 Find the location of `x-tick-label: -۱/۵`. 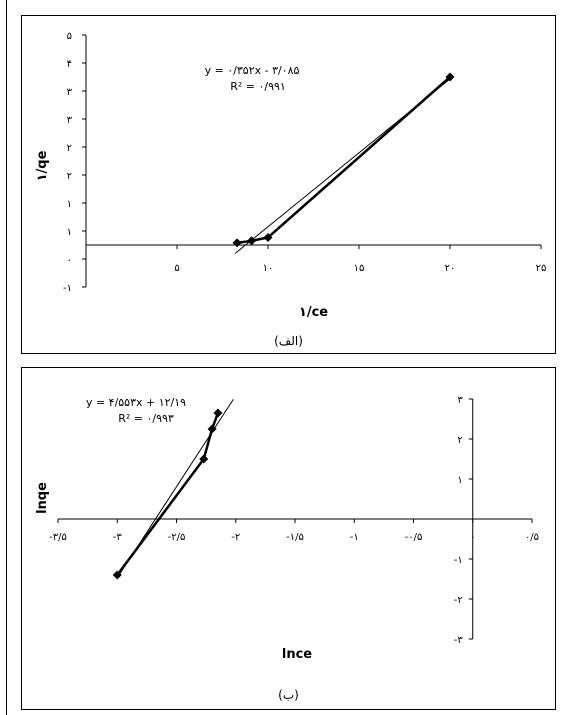

x-tick-label: -۱/۵ is located at coordinates (295, 537).